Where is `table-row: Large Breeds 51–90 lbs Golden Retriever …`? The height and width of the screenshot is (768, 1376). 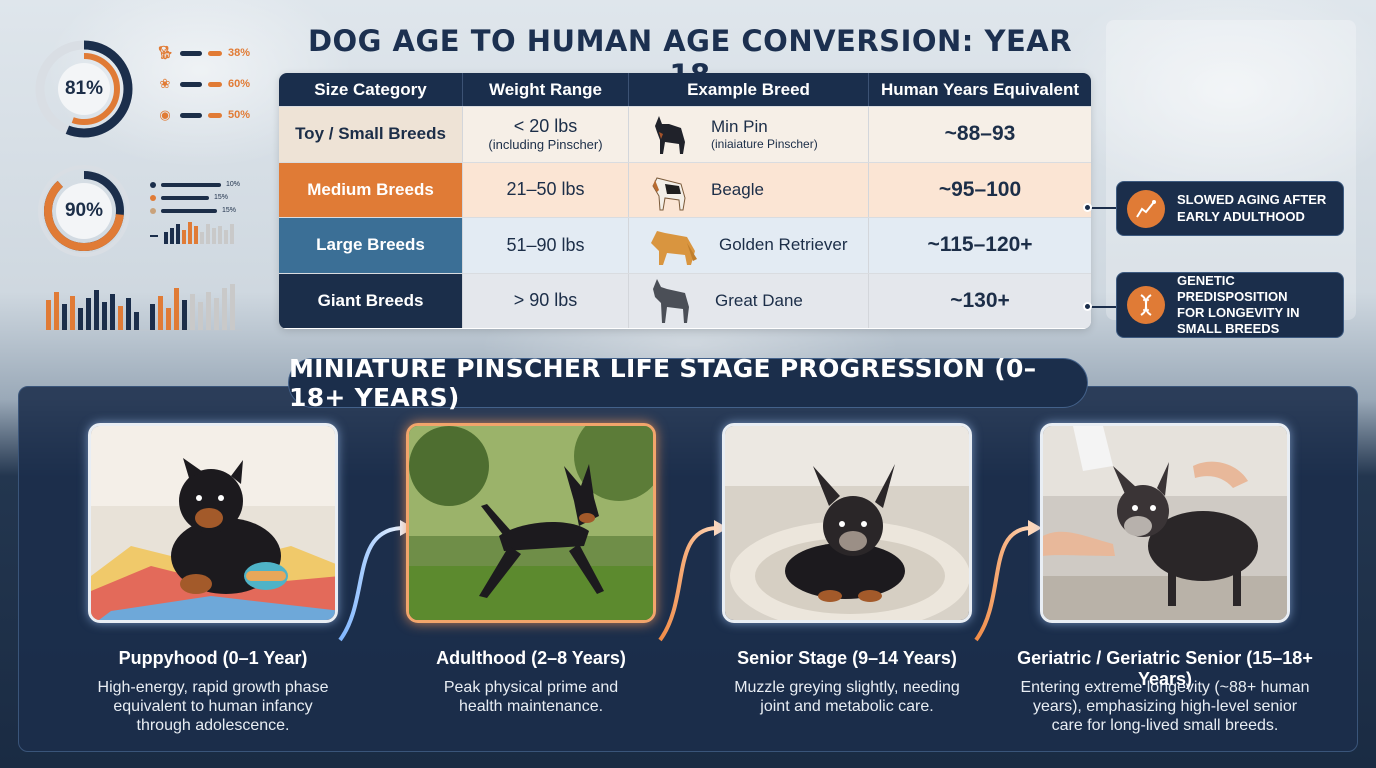
table-row: Large Breeds 51–90 lbs Golden Retriever … is located at coordinates (685, 245).